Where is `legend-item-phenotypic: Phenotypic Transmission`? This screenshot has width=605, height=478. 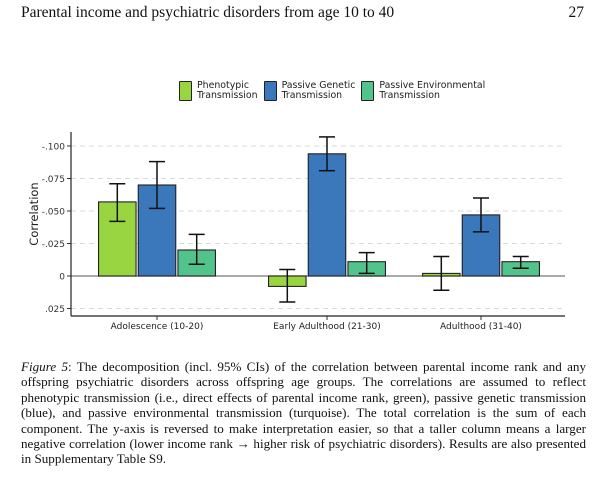 legend-item-phenotypic: Phenotypic Transmission is located at coordinates (218, 91).